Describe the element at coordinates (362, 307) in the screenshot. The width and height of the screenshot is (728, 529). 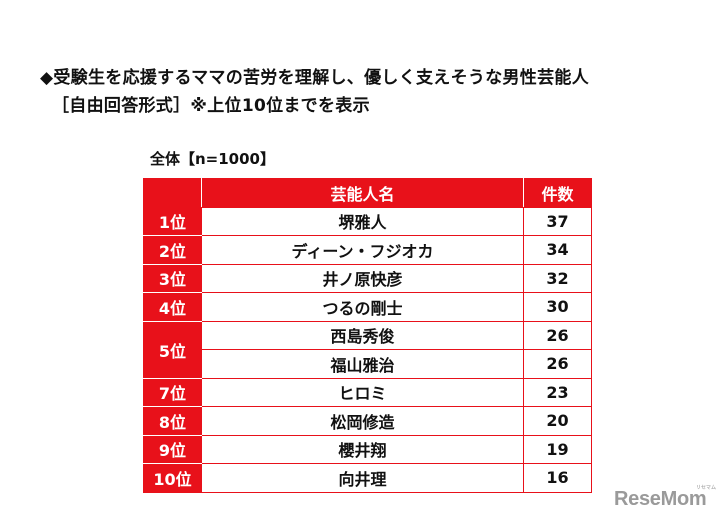
I see `name-cell: つるの剛士` at that location.